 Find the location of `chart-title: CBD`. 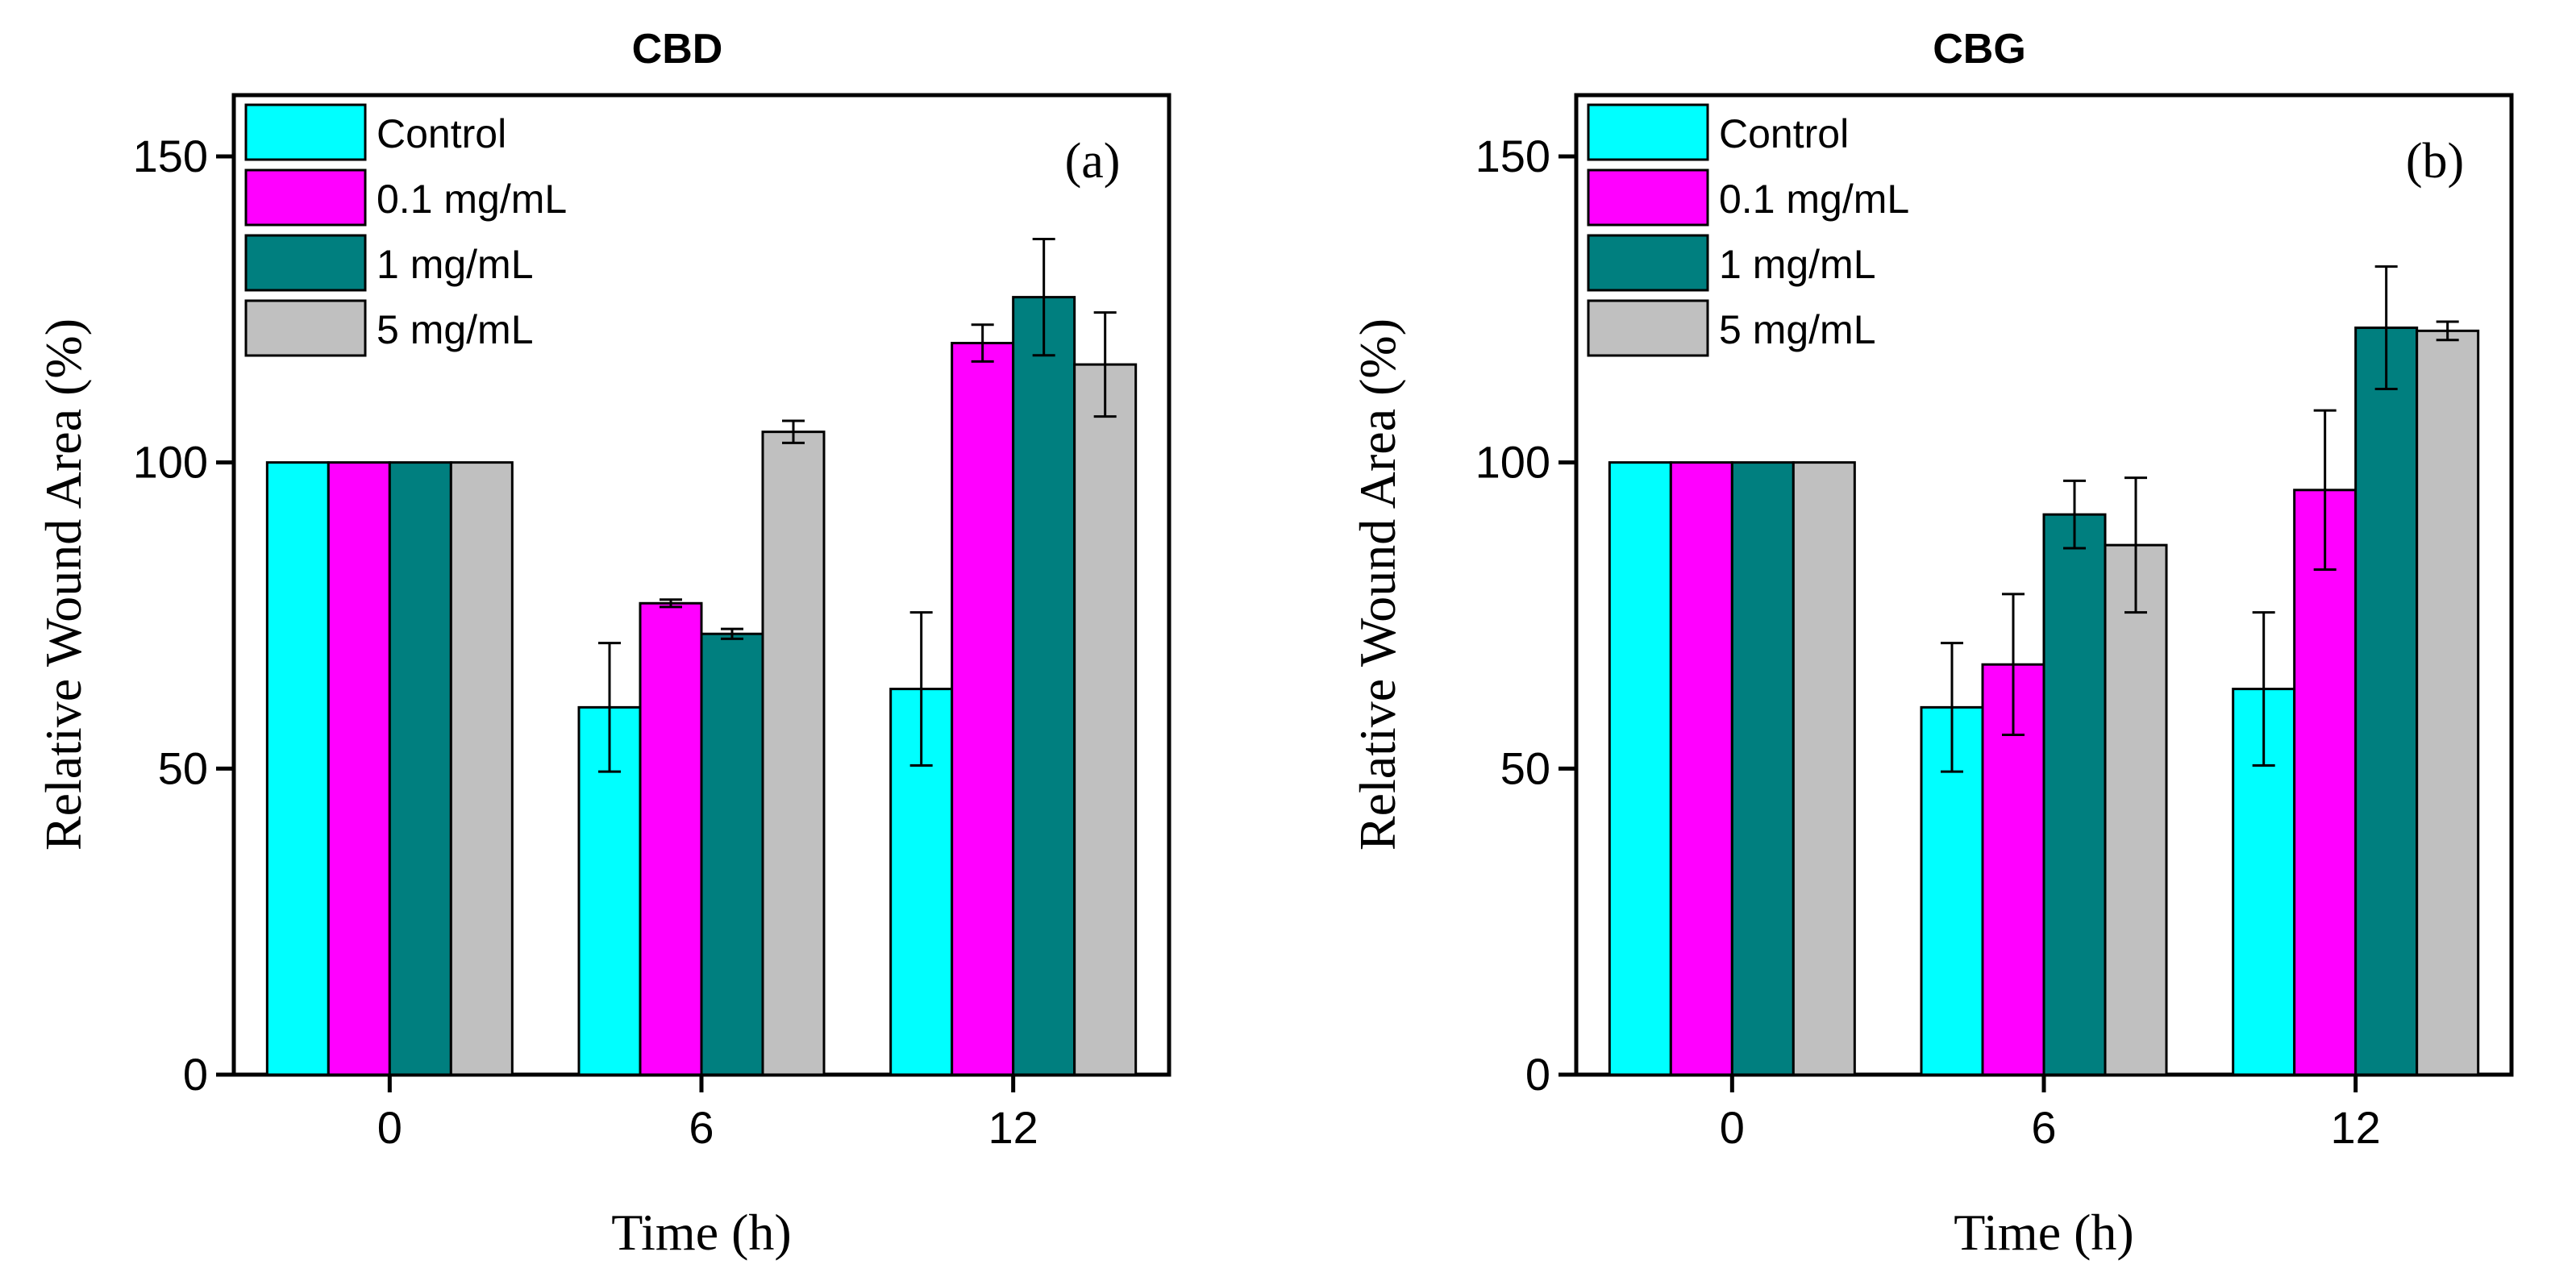

chart-title: CBD is located at coordinates (677, 50).